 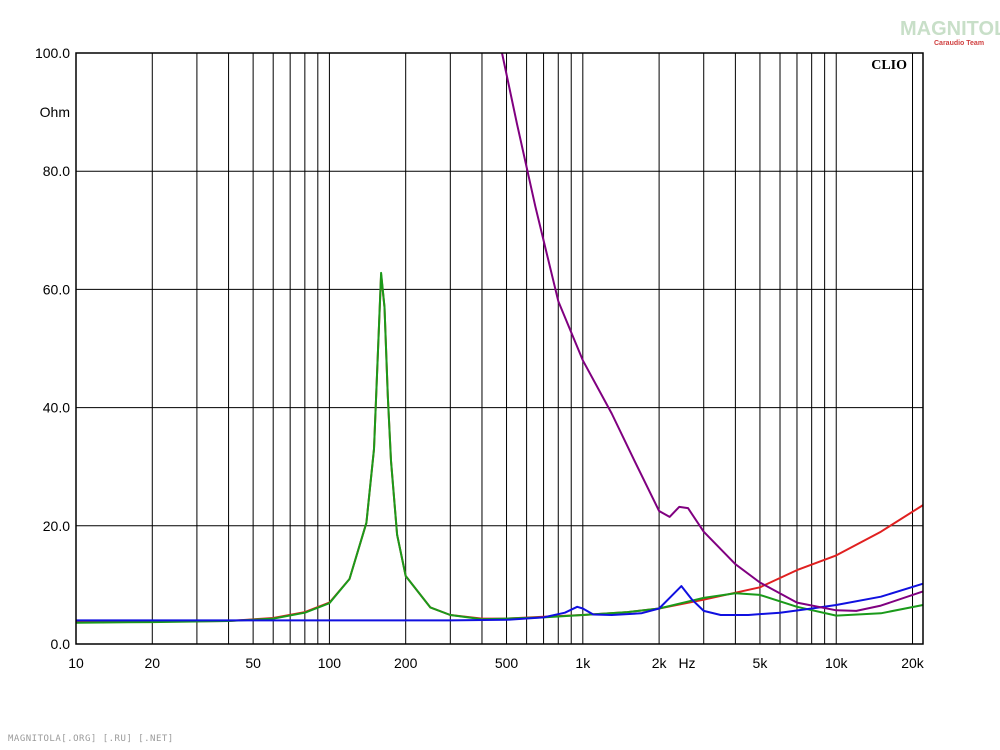 I want to click on x-unit-label: Hz, so click(x=686, y=663).